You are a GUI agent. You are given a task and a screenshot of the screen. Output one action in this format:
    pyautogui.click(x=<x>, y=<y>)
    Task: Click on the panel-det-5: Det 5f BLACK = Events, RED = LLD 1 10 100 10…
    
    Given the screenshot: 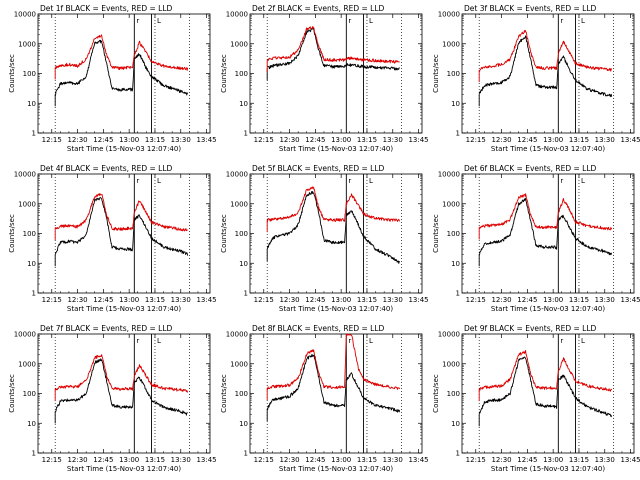 What is the action you would take?
    pyautogui.click(x=324, y=238)
    